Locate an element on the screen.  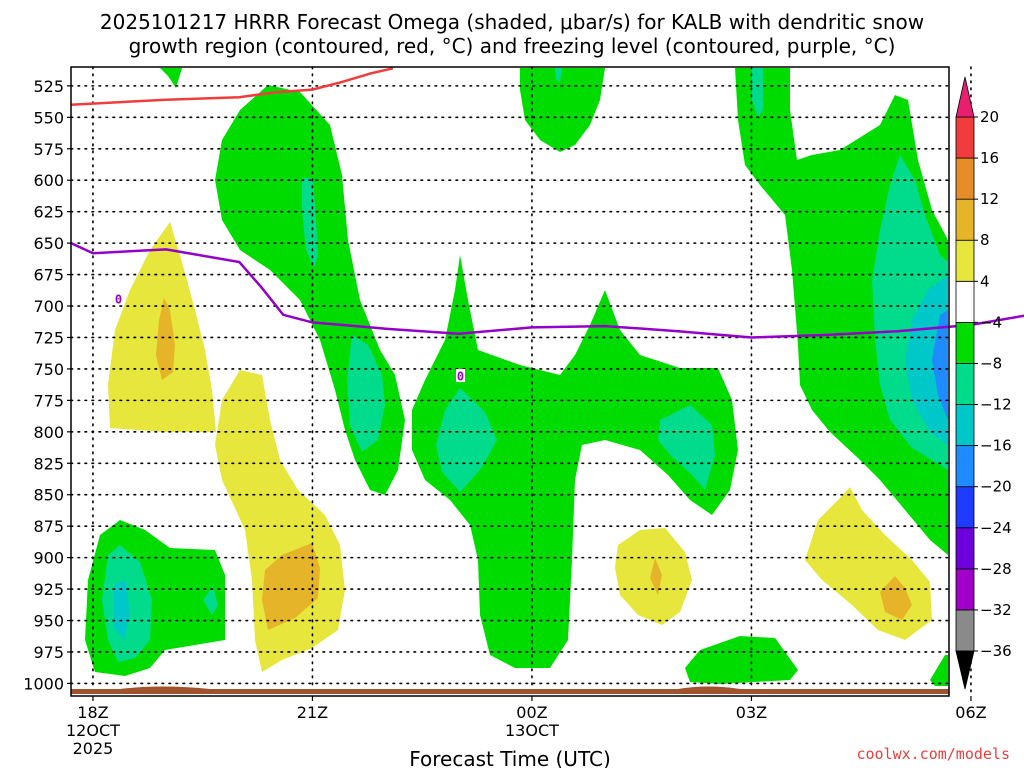
y-tick-label: 800 is located at coordinates (48, 432).